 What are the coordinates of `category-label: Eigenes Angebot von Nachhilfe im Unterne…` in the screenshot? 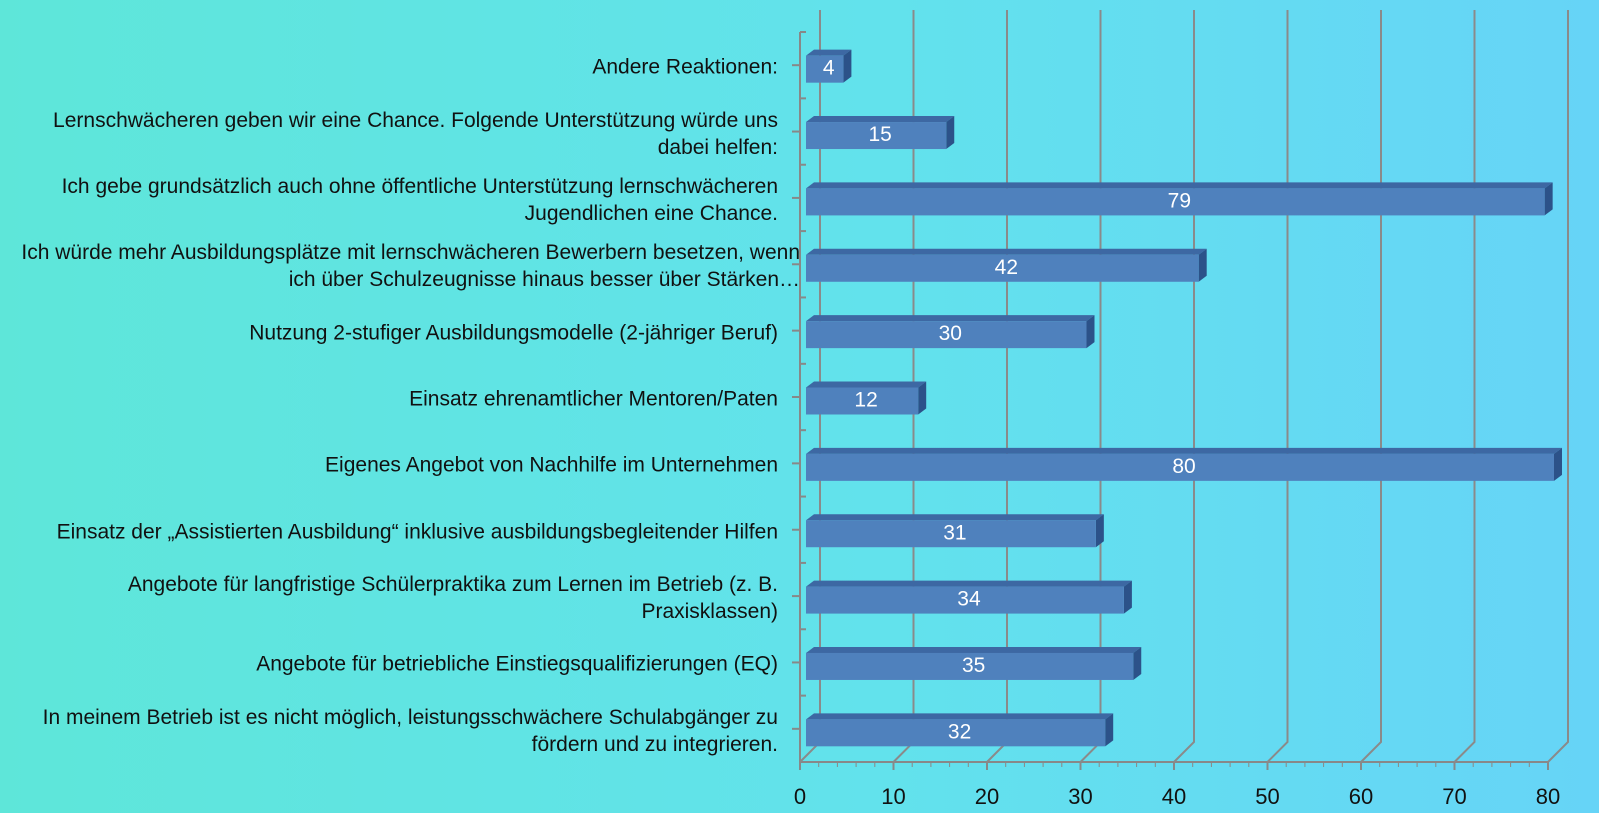 It's located at (551, 465).